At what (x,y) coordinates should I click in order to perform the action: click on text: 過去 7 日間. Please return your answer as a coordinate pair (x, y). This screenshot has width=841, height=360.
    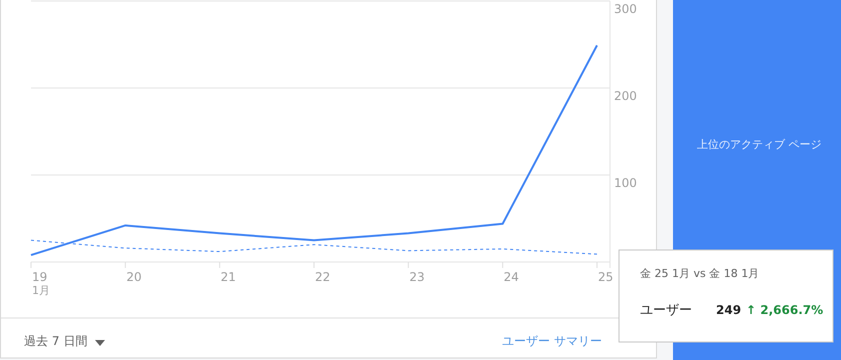
    Looking at the image, I should click on (56, 341).